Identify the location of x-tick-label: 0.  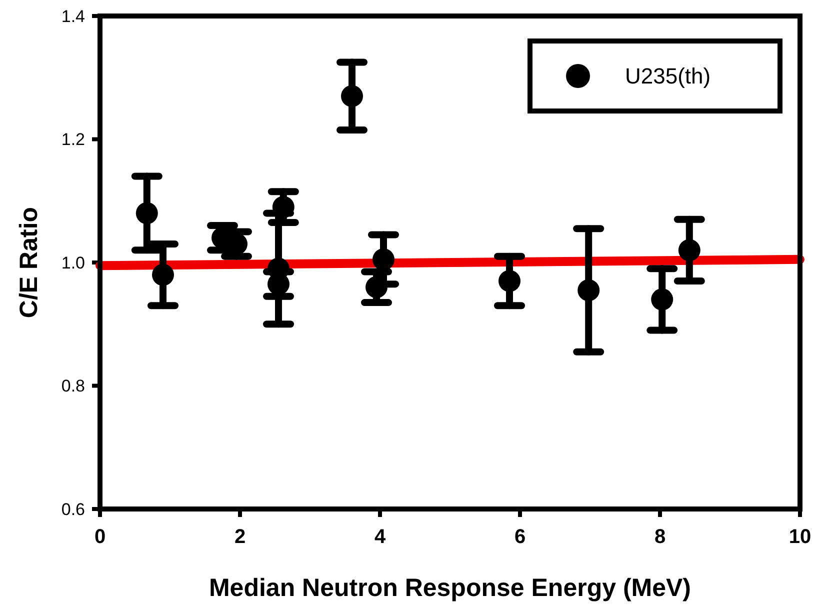
(100, 537).